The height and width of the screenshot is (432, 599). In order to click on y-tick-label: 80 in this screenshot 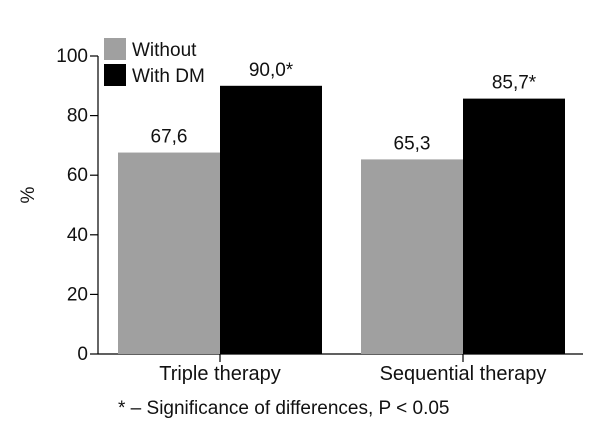, I will do `click(77, 116)`.